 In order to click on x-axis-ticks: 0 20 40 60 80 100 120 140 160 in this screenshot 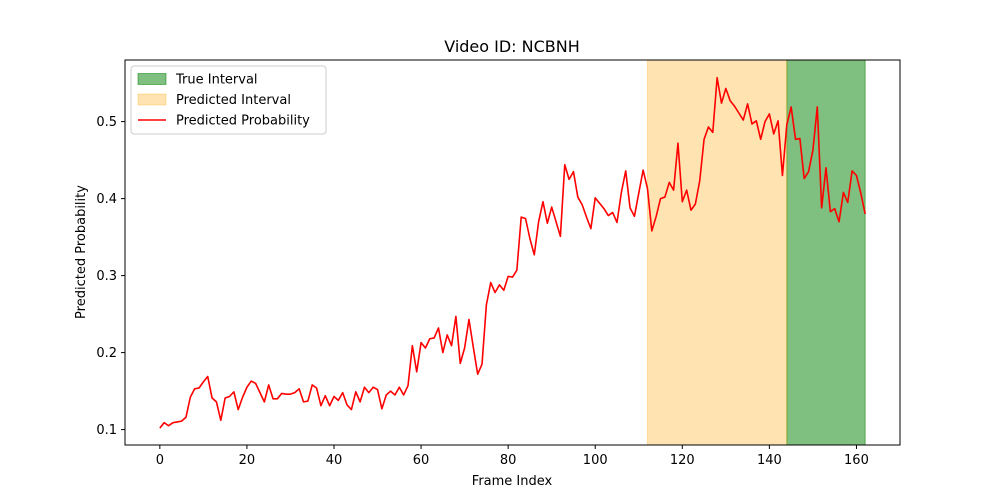, I will do `click(512, 456)`.